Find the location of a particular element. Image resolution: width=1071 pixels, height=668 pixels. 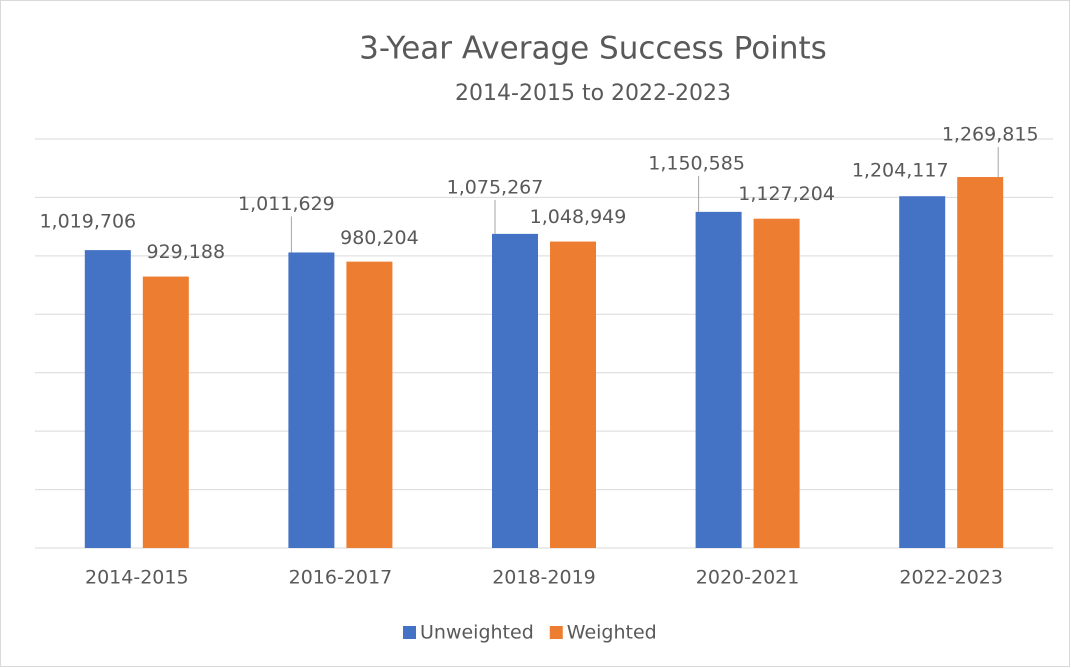

chart-subtitle: 2014-2015 to 2022-2023 is located at coordinates (593, 93).